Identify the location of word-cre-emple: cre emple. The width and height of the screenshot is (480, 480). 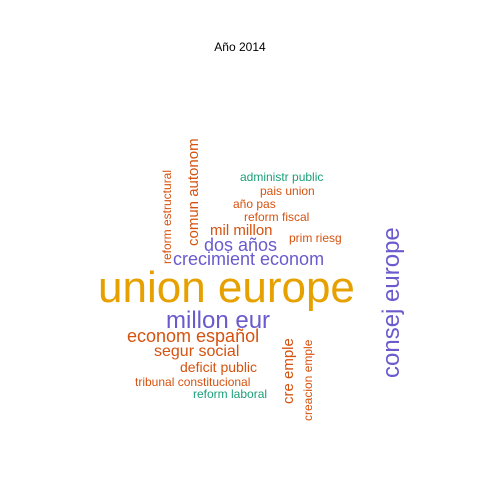
(288, 371).